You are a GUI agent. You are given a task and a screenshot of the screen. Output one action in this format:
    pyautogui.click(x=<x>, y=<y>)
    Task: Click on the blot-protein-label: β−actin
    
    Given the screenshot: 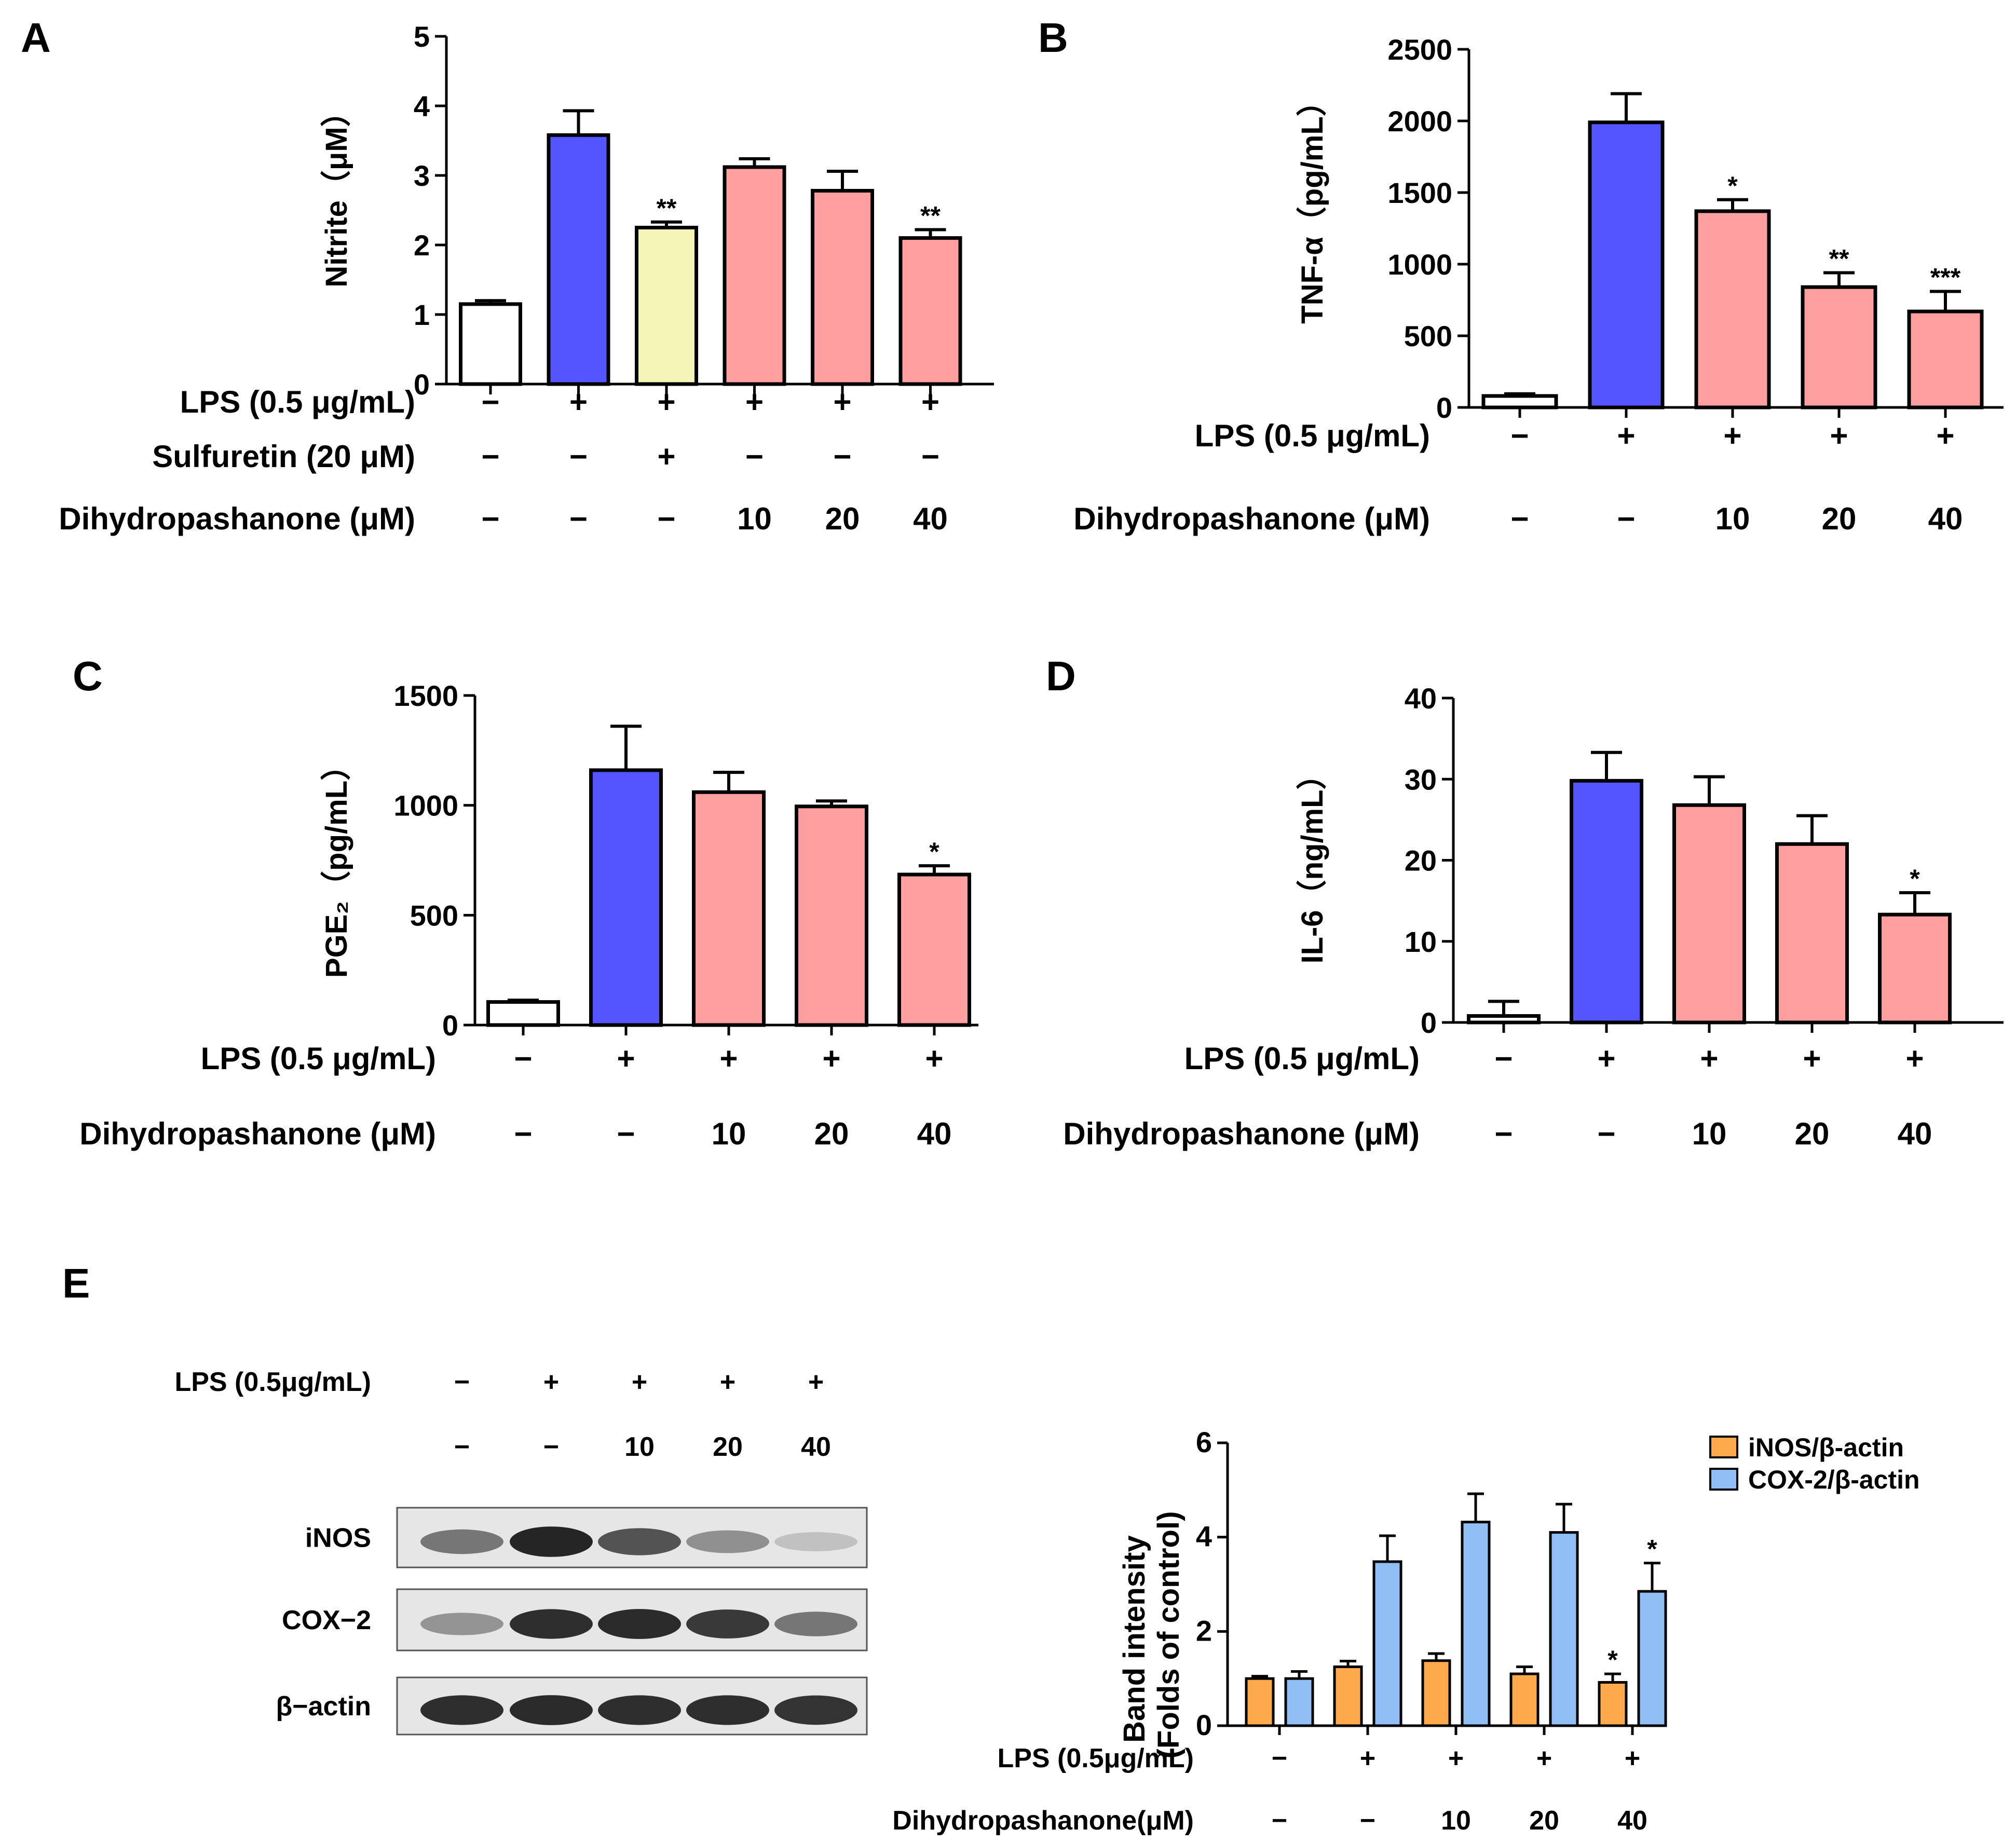 What is the action you would take?
    pyautogui.click(x=323, y=1706)
    